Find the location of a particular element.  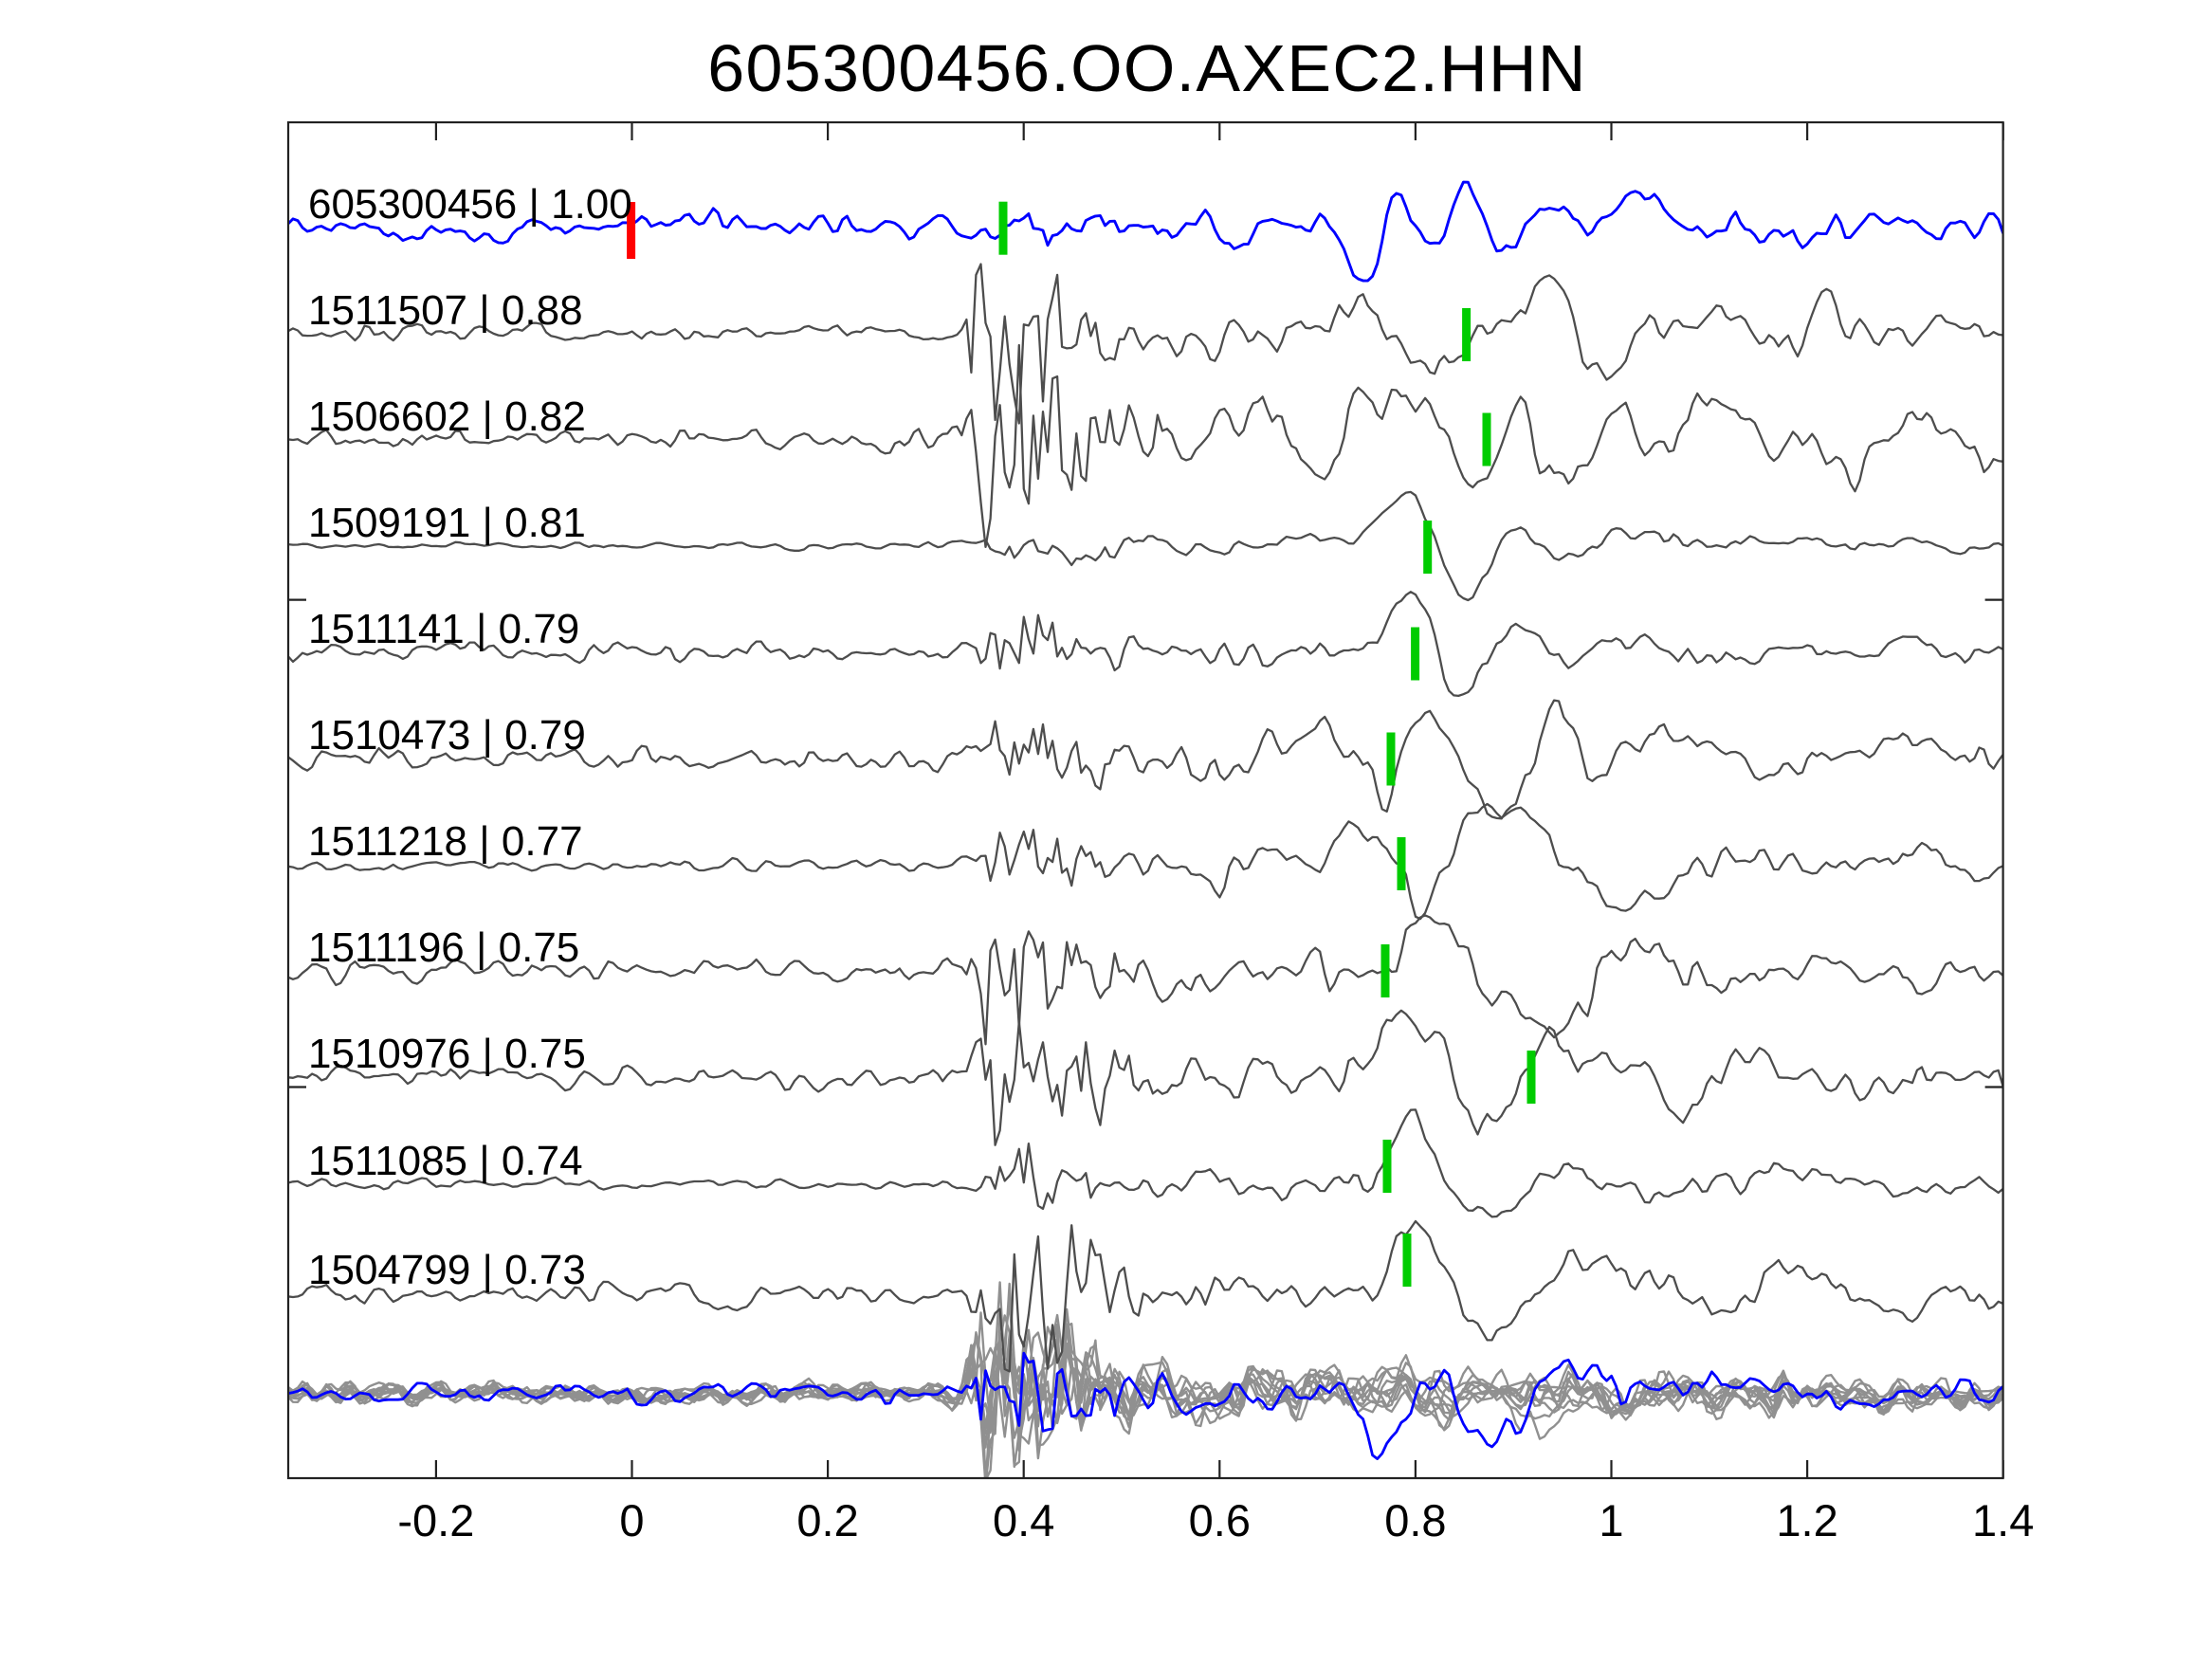

svg-text: 1510976 | 0.75 is located at coordinates (447, 1054).